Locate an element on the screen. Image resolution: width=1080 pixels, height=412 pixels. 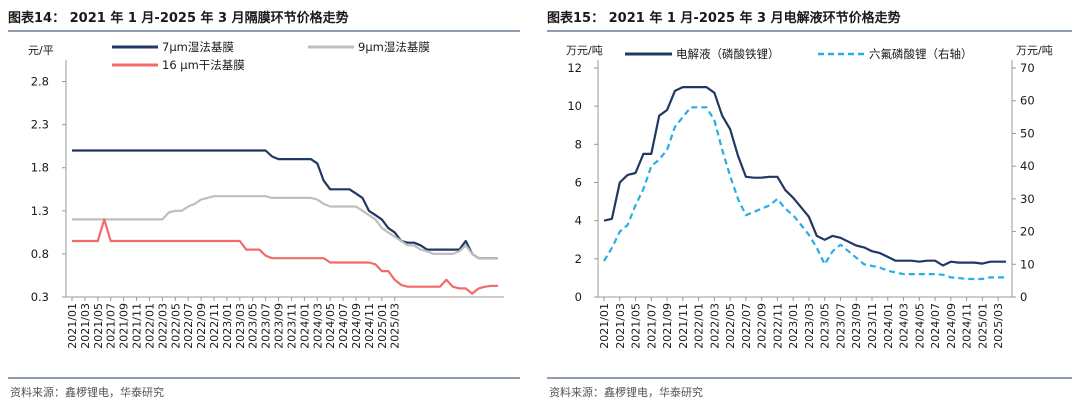
y-right-tick-label: 70 is located at coordinates (1027, 68).